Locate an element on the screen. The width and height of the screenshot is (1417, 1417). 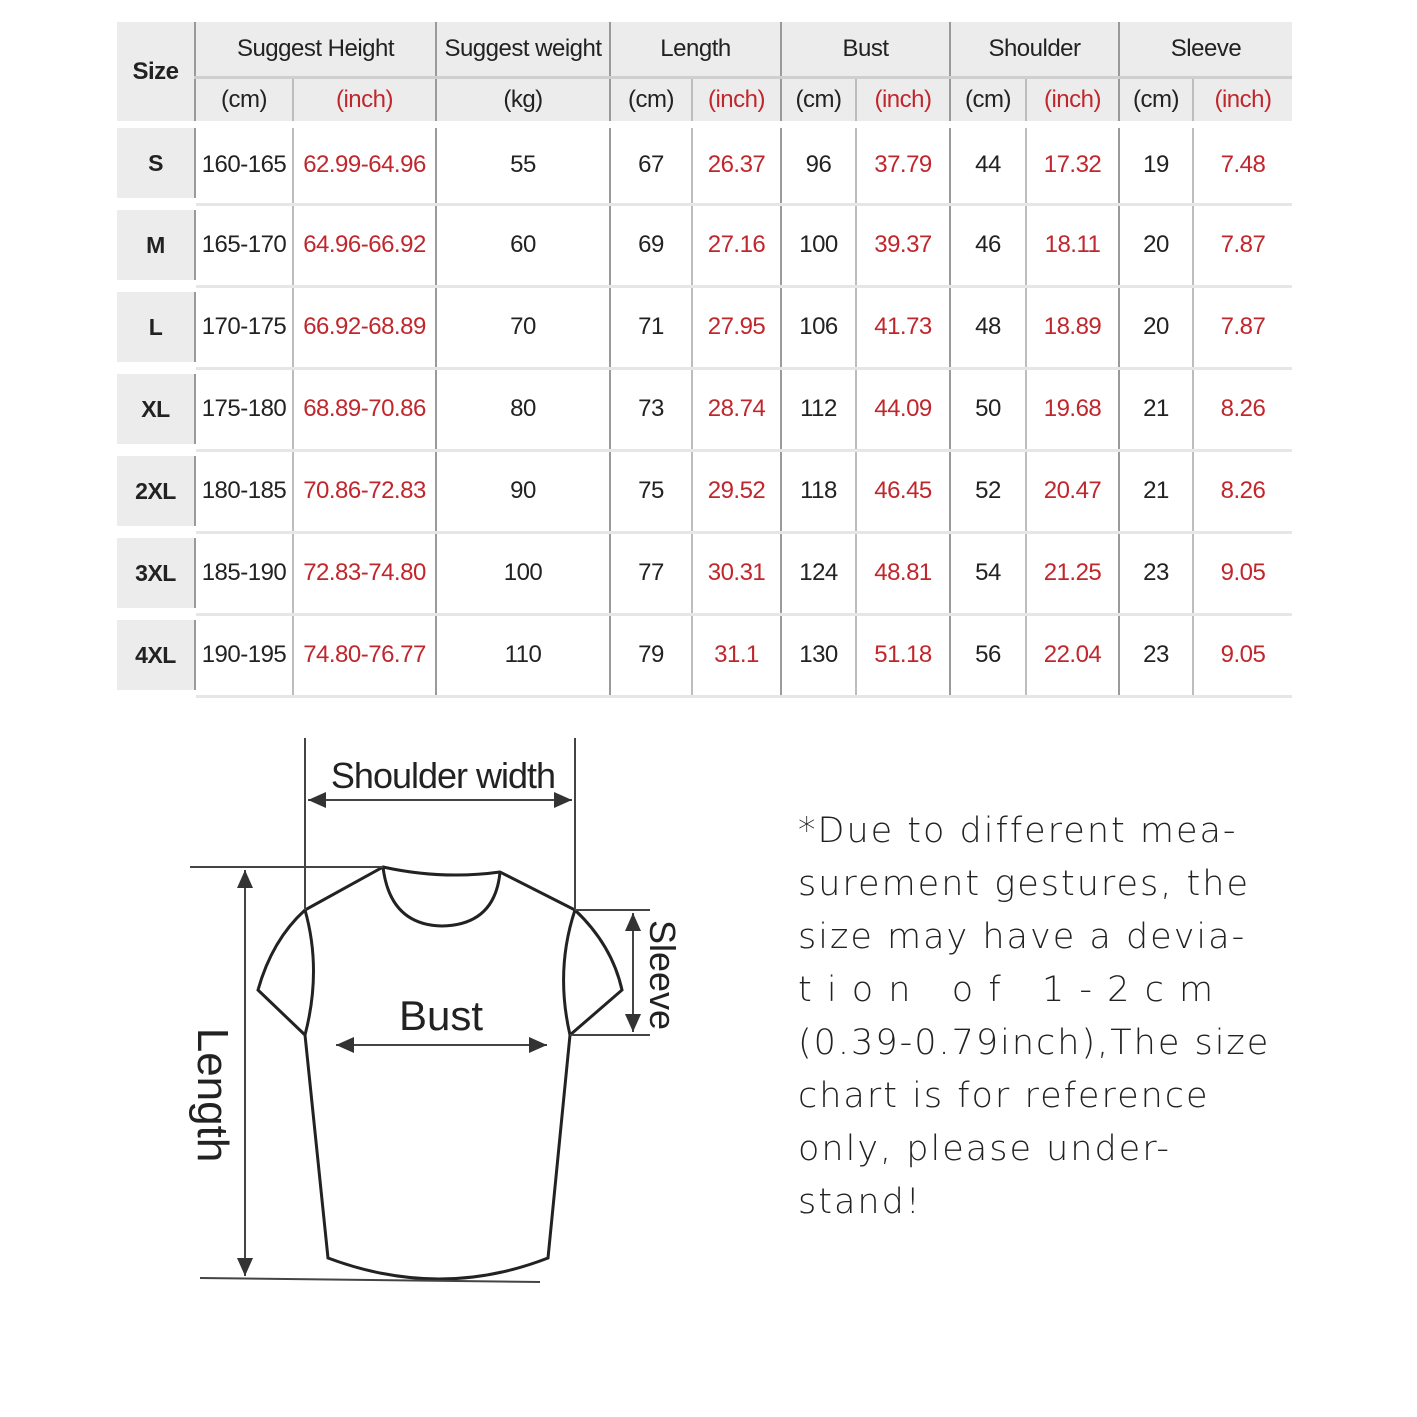
group-header: Sleeve is located at coordinates (1205, 50).